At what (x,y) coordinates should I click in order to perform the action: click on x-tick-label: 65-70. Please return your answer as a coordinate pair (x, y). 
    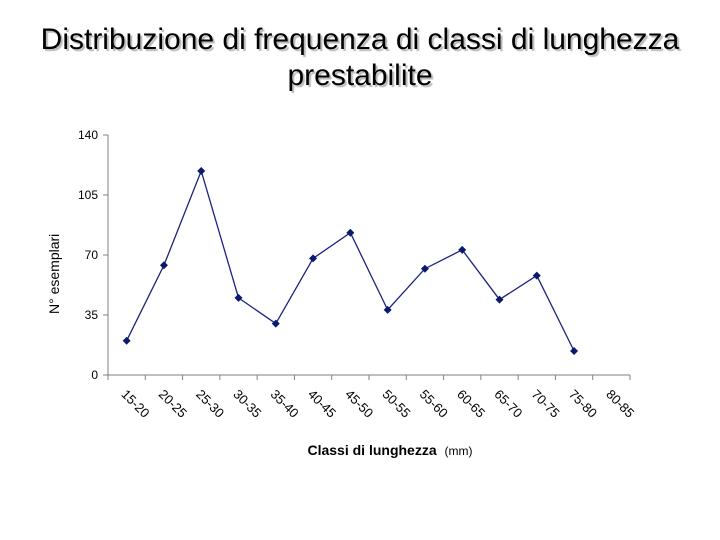
    Looking at the image, I should click on (508, 404).